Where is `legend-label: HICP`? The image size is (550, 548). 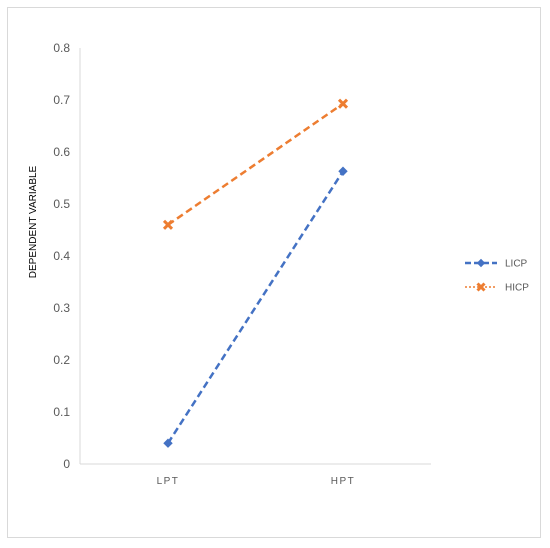
legend-label: HICP is located at coordinates (517, 288).